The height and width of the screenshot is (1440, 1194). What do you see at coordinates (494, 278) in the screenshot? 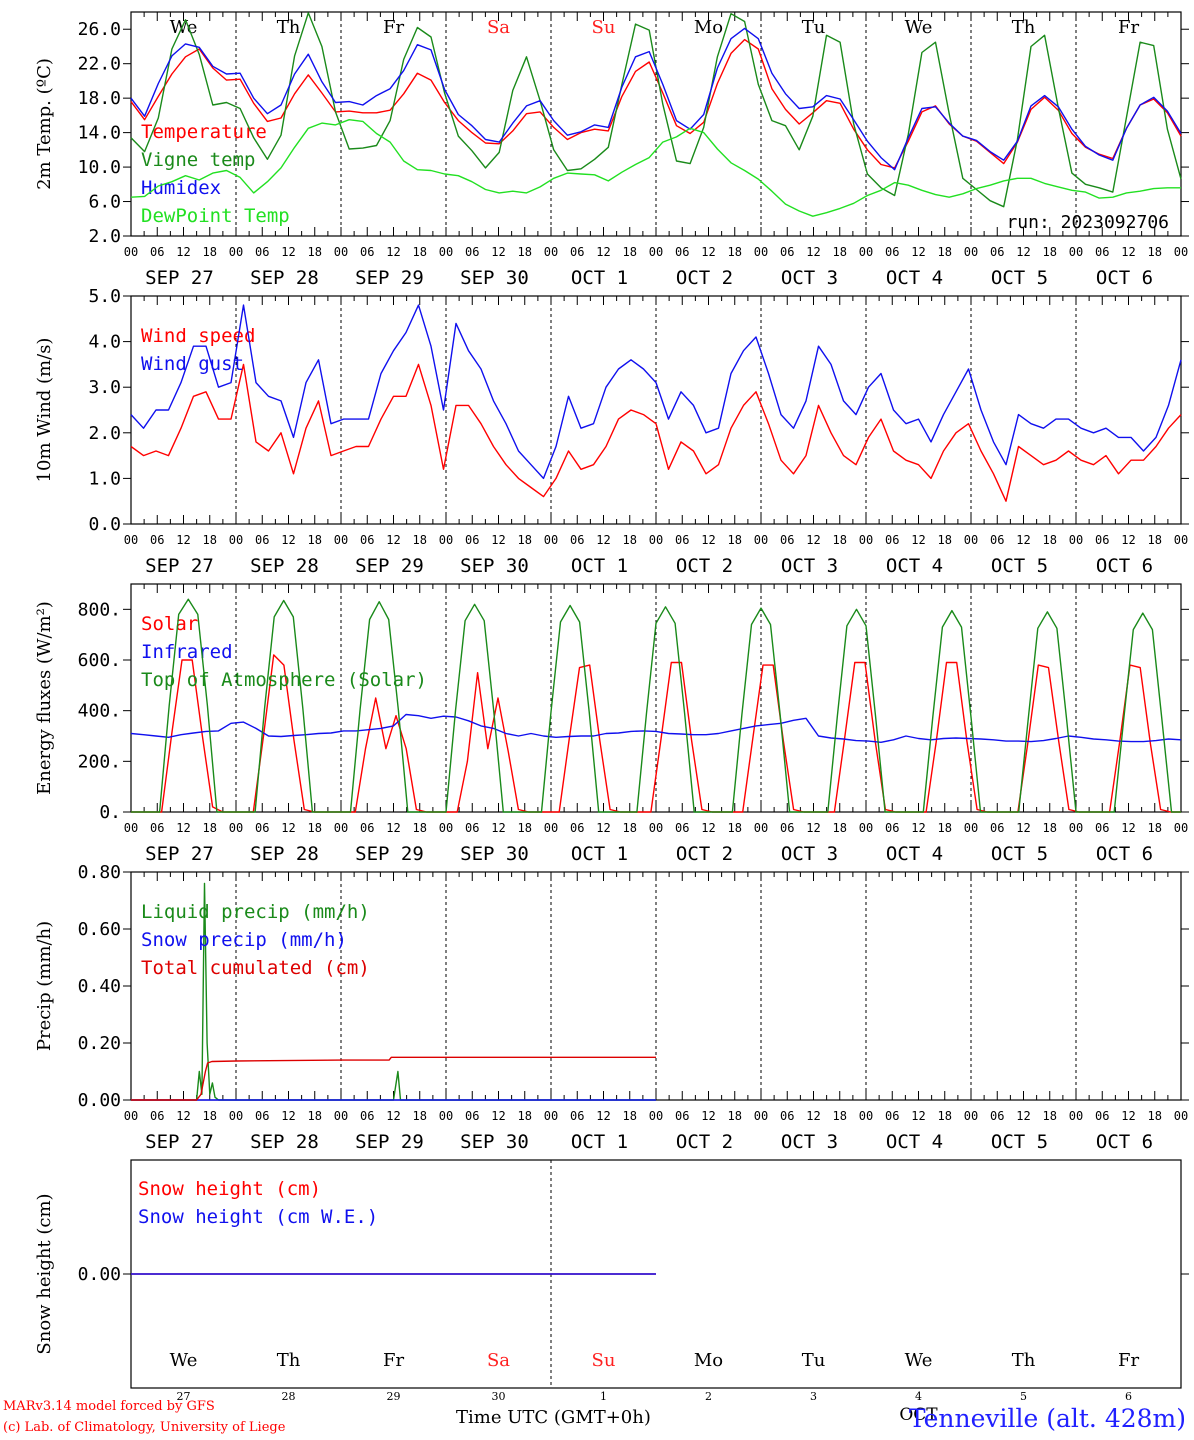
I see `date-label: SEP 30` at bounding box center [494, 278].